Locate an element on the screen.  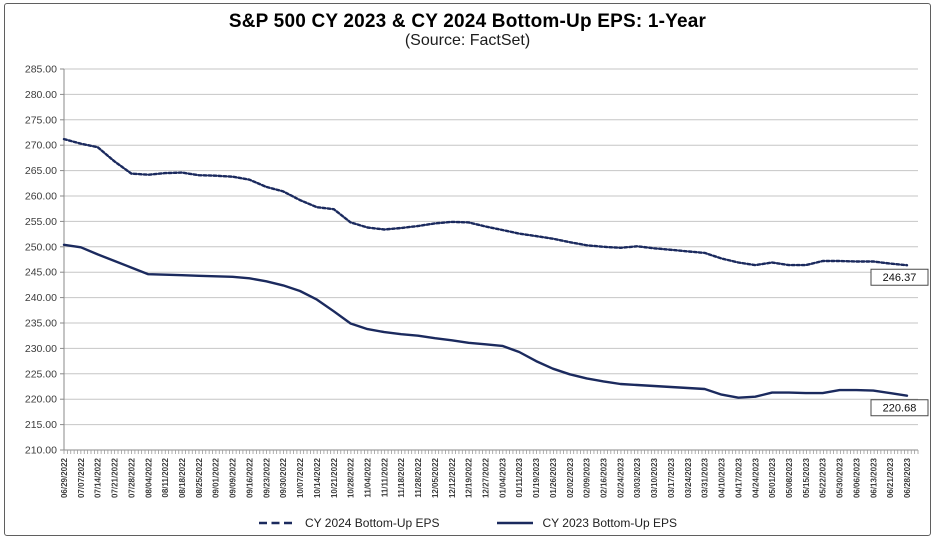
legend-item-cy2023: CY 2023 Bottom-Up EPS is located at coordinates (587, 523).